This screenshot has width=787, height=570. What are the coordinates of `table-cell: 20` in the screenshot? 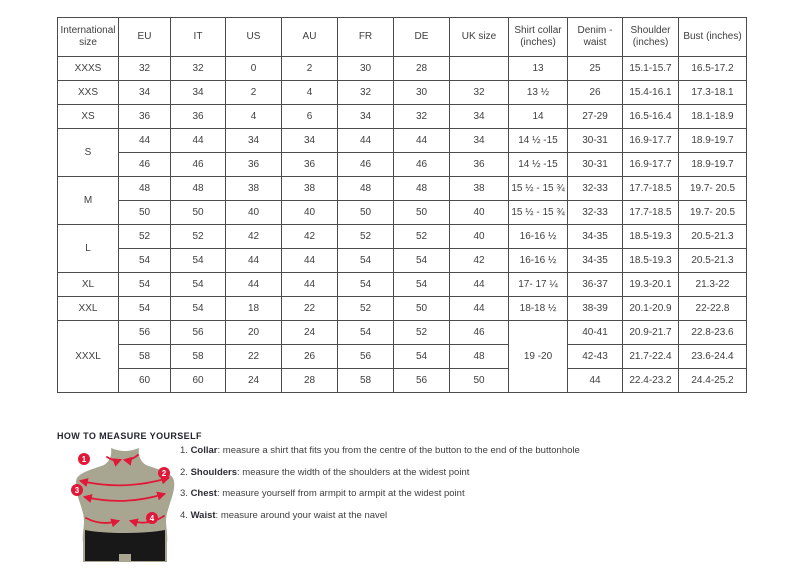 It's located at (253, 332).